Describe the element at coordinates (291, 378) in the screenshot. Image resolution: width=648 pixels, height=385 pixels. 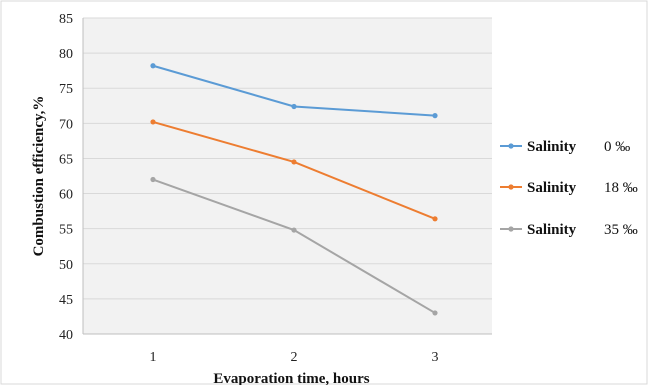
I see `x-axis-title: Evaporation time, hours` at that location.